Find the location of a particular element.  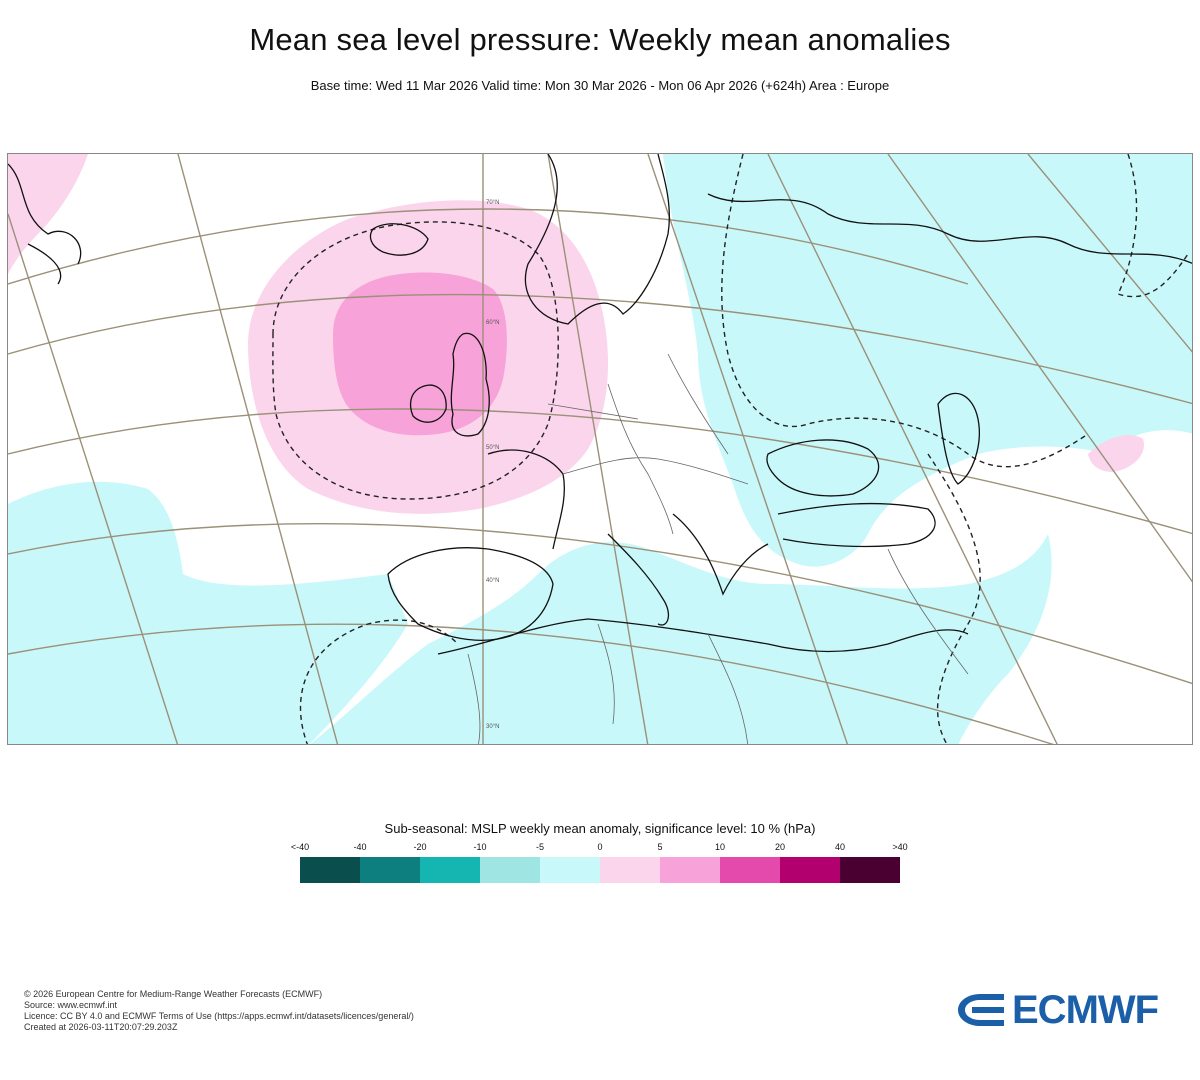

meridian-e1 is located at coordinates (598, 449).